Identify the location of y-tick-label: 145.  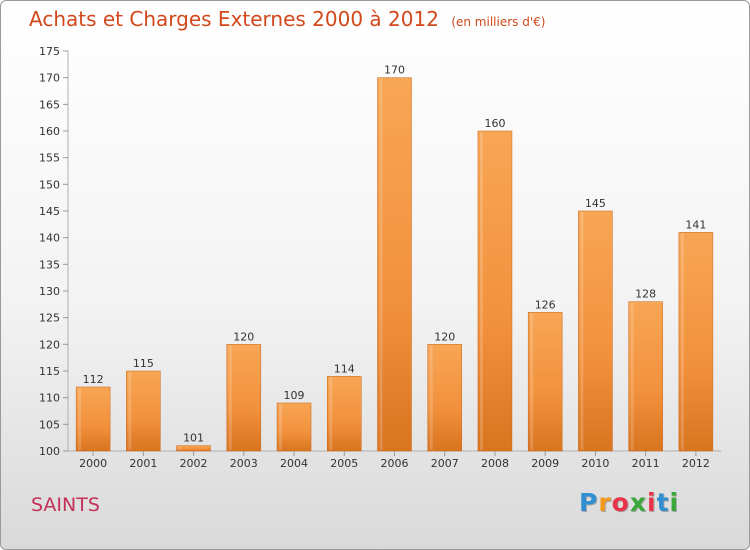
(49, 211).